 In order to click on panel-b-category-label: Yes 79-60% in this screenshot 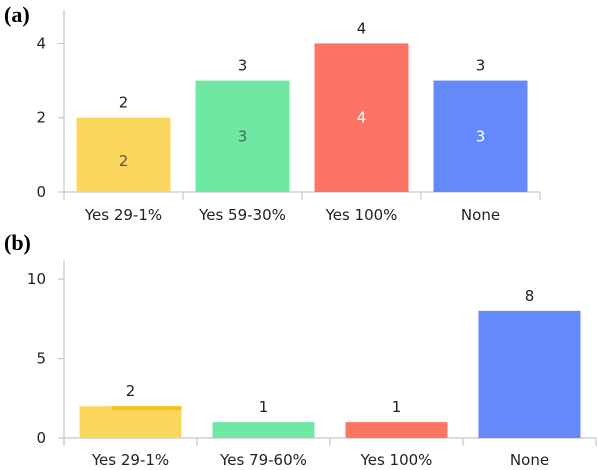, I will do `click(263, 460)`.